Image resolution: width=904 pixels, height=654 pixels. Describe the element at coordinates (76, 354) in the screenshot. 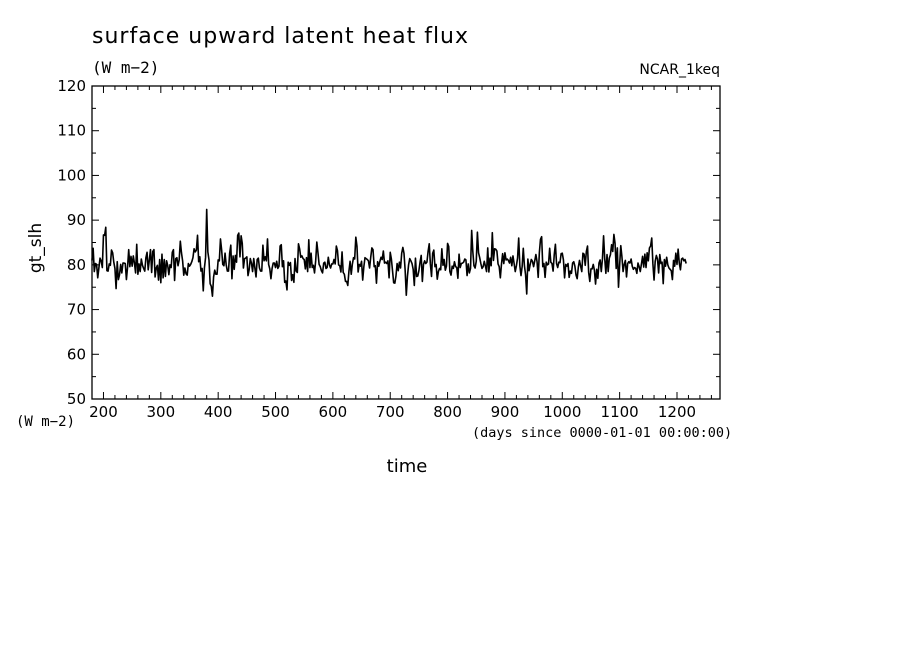

I see `y-tick-label: 60` at that location.